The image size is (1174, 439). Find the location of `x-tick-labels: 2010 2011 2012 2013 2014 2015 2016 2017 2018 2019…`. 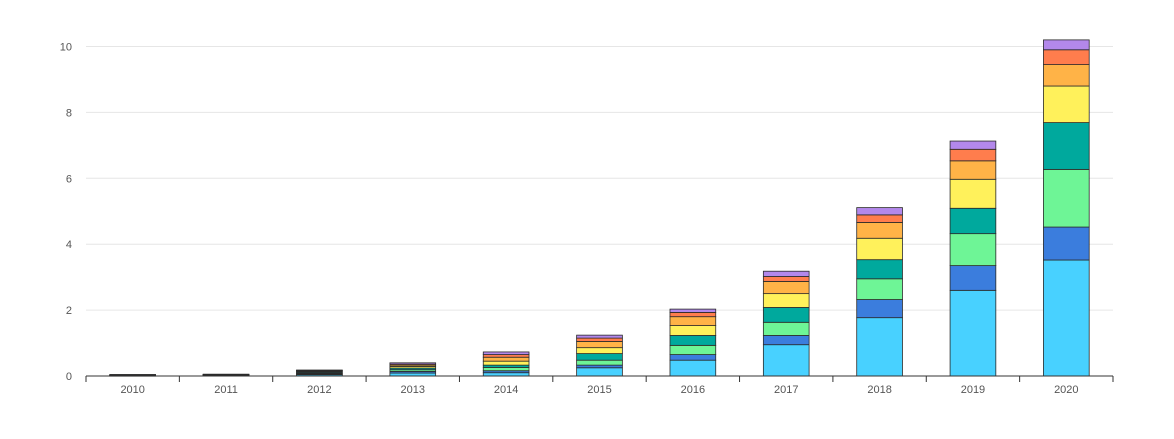

x-tick-labels: 2010 2011 2012 2013 2014 2015 2016 2017 2018 2019… is located at coordinates (599, 390).